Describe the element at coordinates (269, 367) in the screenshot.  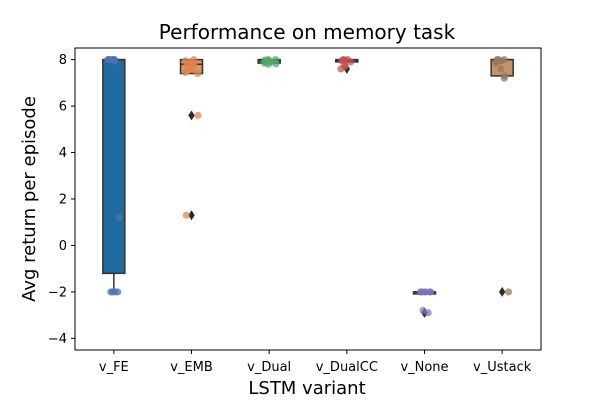
I see `x-tick-label: v_Dual` at that location.